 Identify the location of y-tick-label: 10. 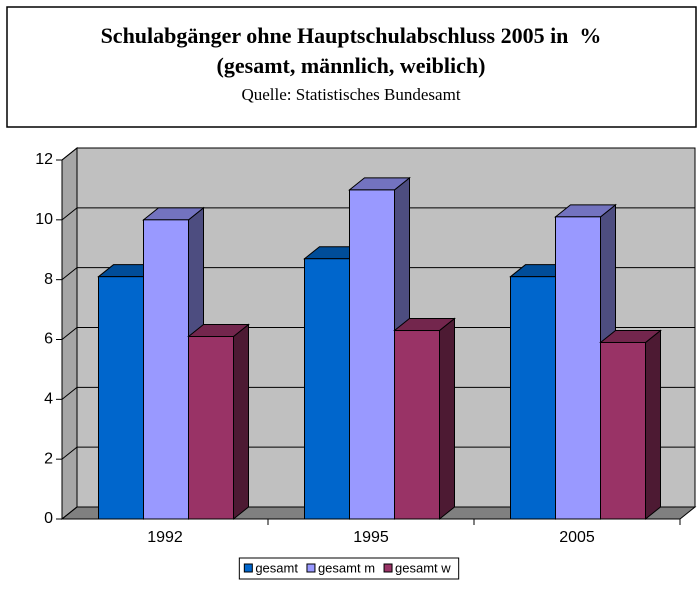
(44, 219).